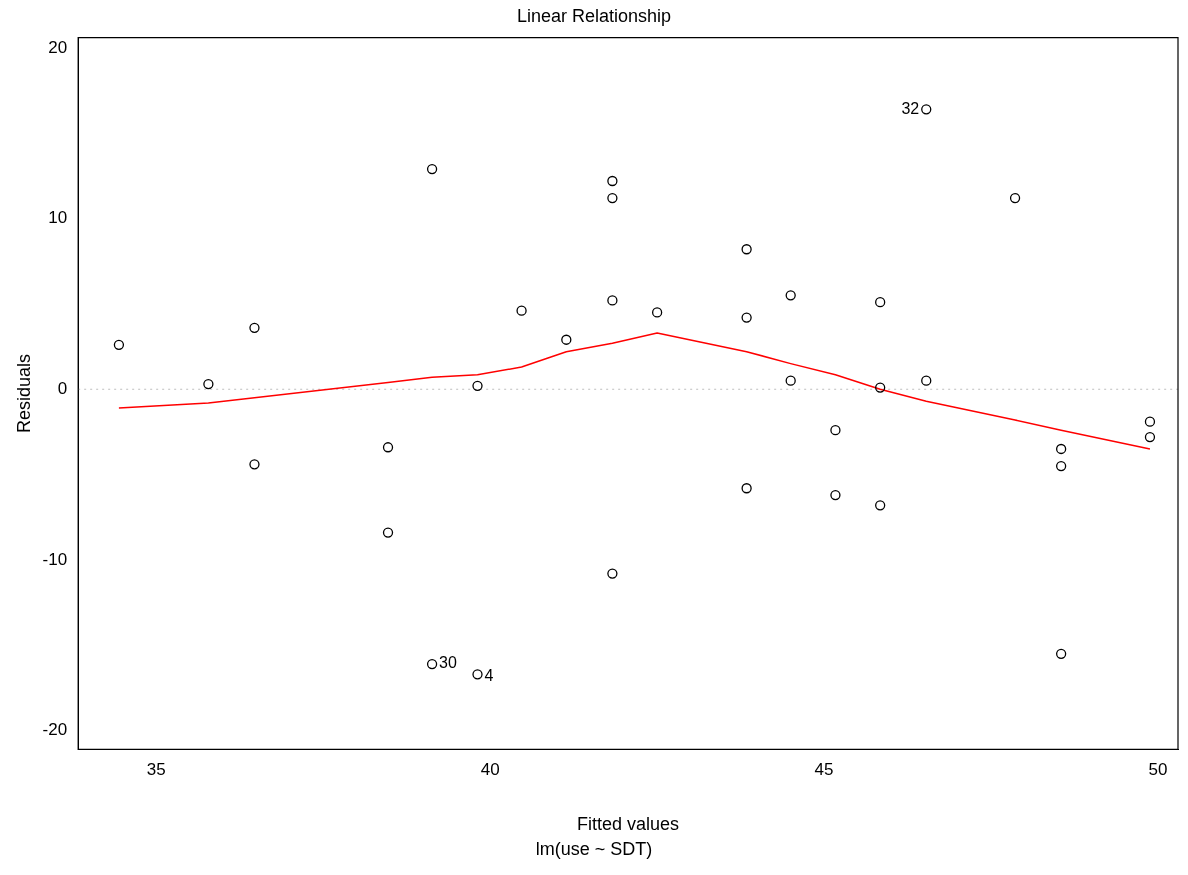  I want to click on annotation: 32, so click(910, 108).